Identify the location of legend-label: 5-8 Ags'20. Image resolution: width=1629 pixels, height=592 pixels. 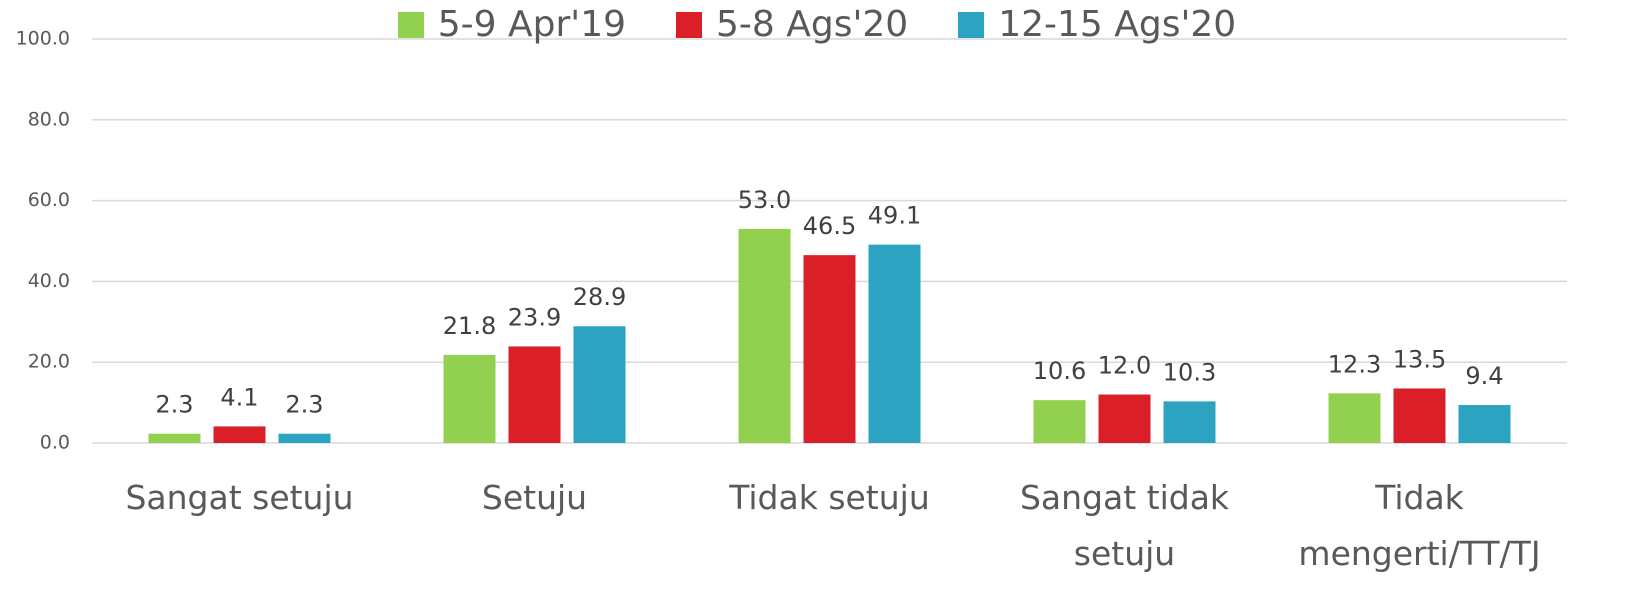
(812, 24).